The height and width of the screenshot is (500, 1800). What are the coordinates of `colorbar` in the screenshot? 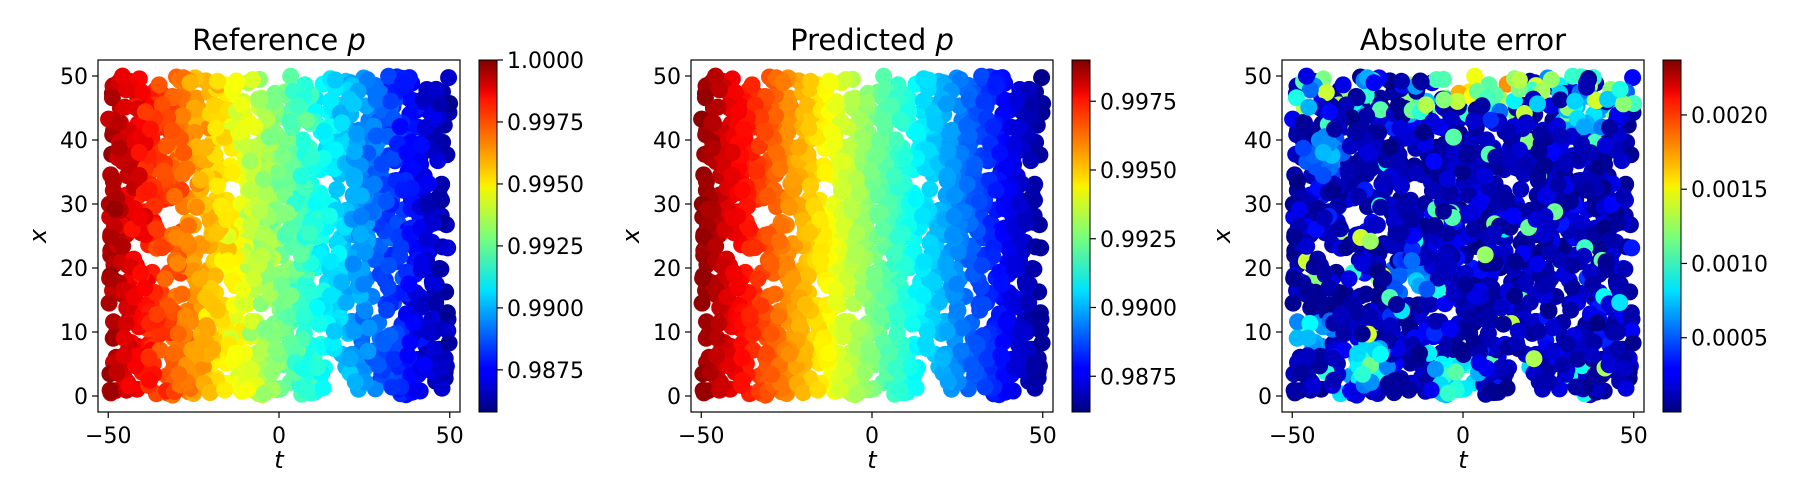 It's located at (1081, 236).